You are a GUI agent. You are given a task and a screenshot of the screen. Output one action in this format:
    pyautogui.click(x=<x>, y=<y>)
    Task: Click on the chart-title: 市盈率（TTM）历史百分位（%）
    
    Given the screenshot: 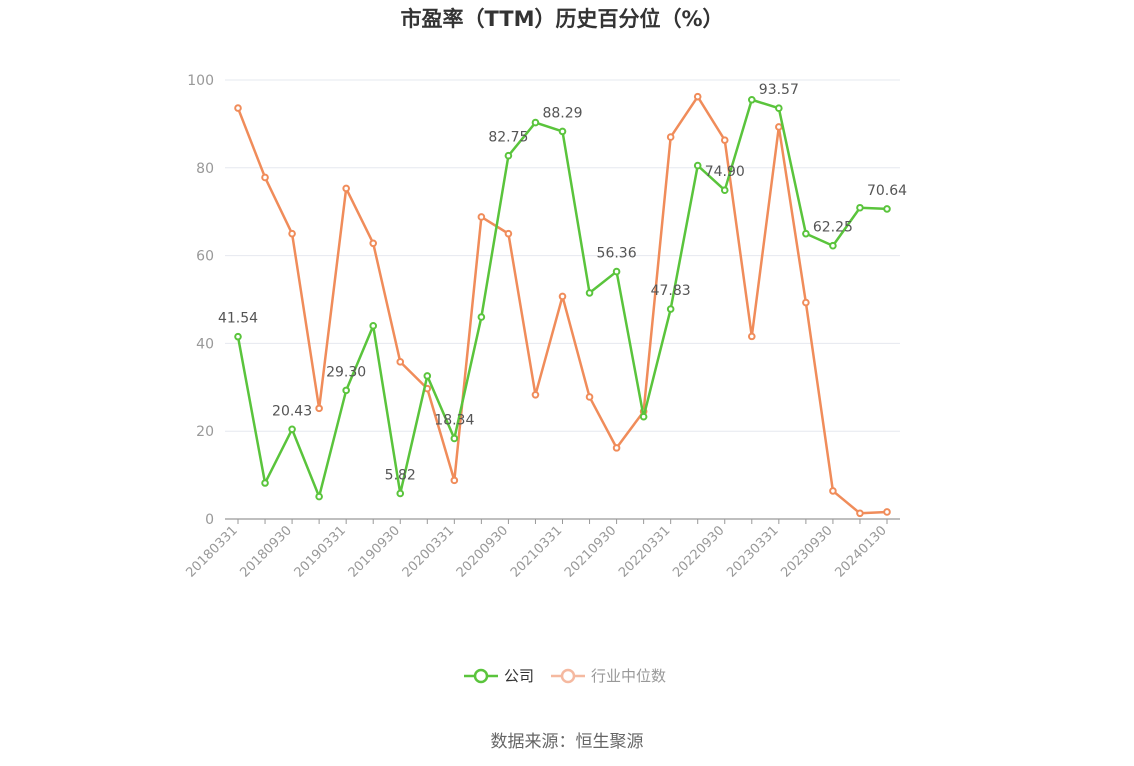 What is the action you would take?
    pyautogui.click(x=561, y=19)
    